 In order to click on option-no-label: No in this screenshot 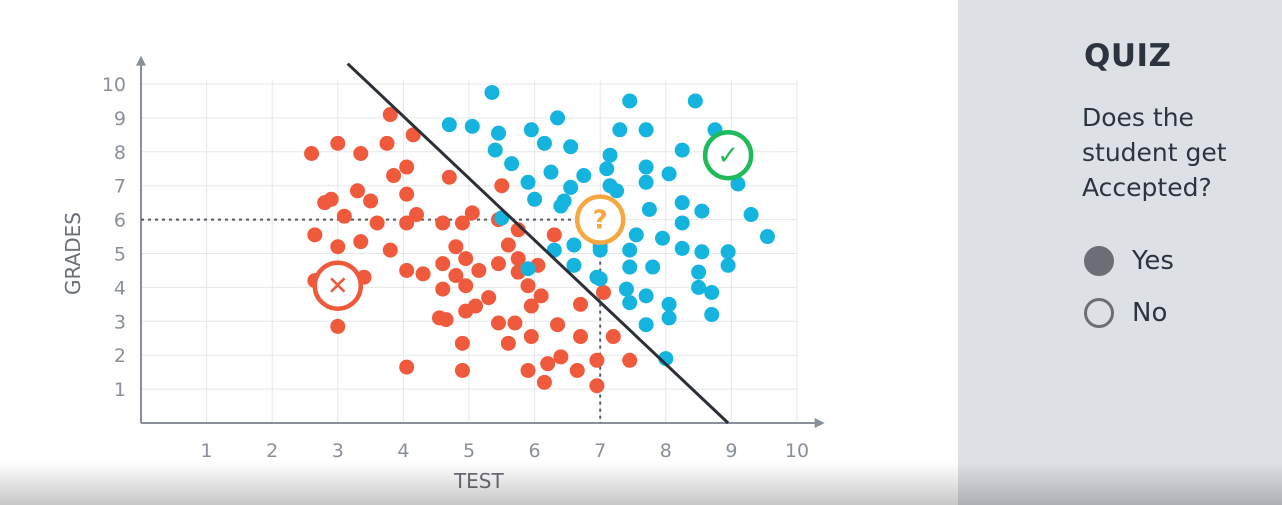, I will do `click(1150, 313)`.